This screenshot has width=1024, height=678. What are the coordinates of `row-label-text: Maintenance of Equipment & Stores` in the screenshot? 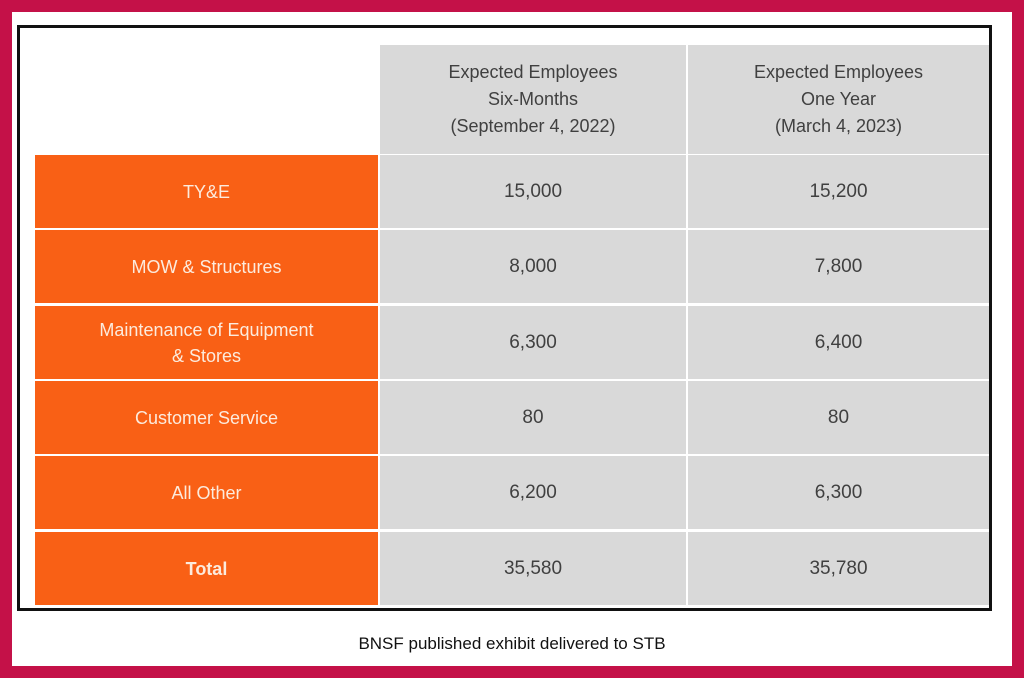 It's located at (206, 342).